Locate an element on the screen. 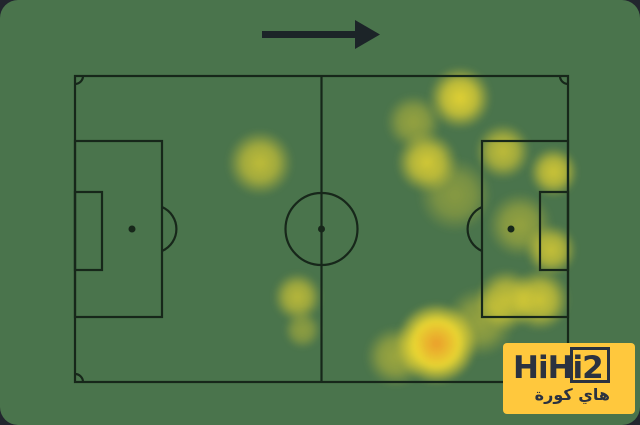 This screenshot has height=425, width=640. centre-spot is located at coordinates (321, 229).